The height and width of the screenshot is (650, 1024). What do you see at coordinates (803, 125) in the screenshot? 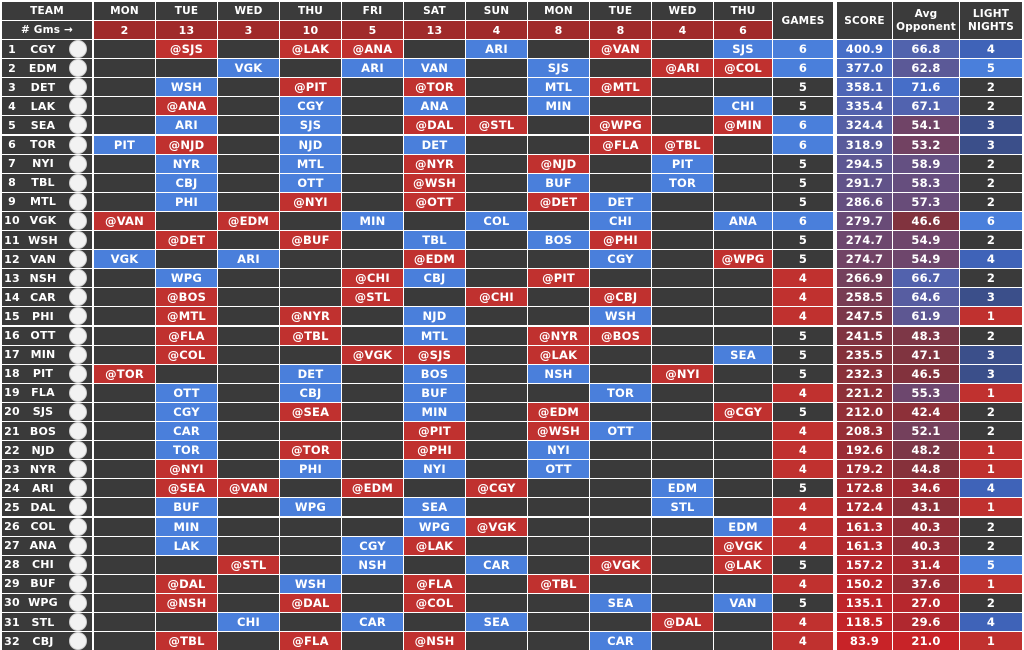
I see `games-cell: 6` at bounding box center [803, 125].